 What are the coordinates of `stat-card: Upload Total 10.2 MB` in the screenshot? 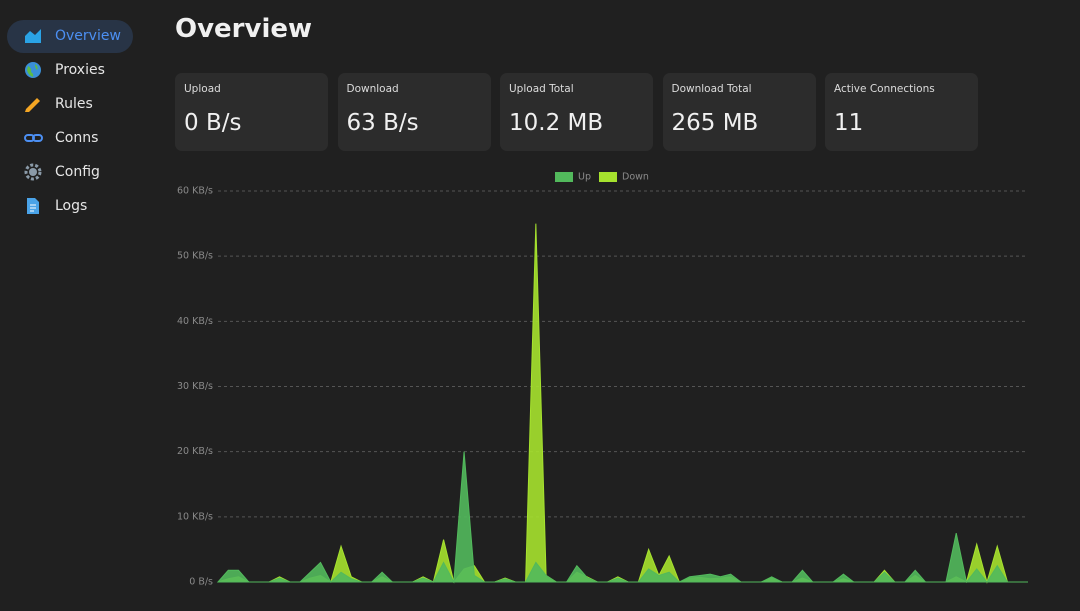 It's located at (576, 112).